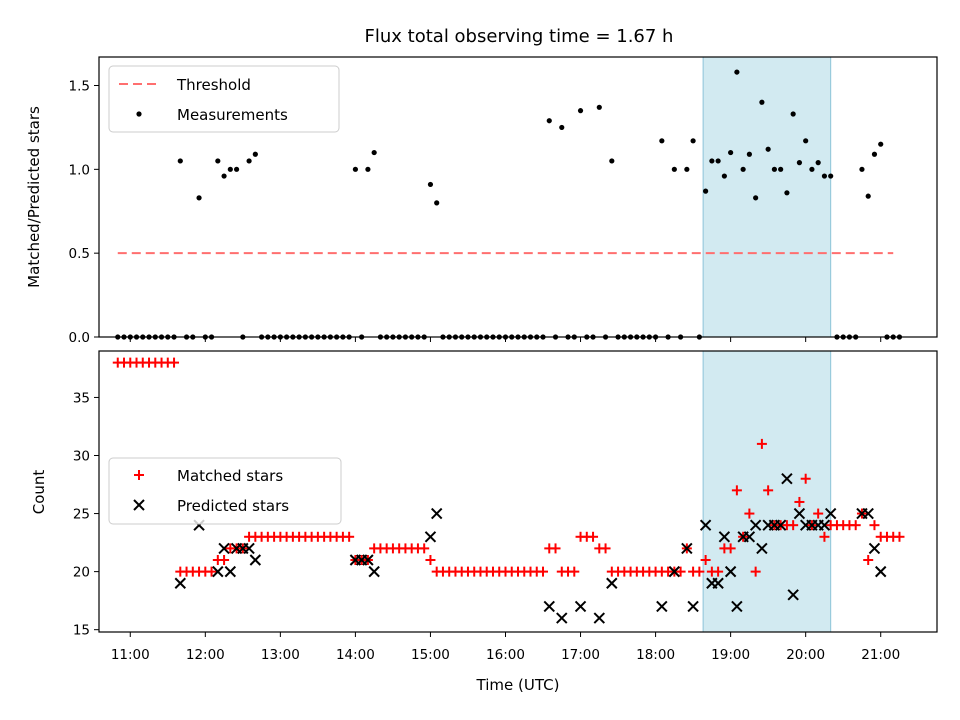 This screenshot has width=960, height=720. What do you see at coordinates (730, 655) in the screenshot?
I see `x-tick-label: 19:00` at bounding box center [730, 655].